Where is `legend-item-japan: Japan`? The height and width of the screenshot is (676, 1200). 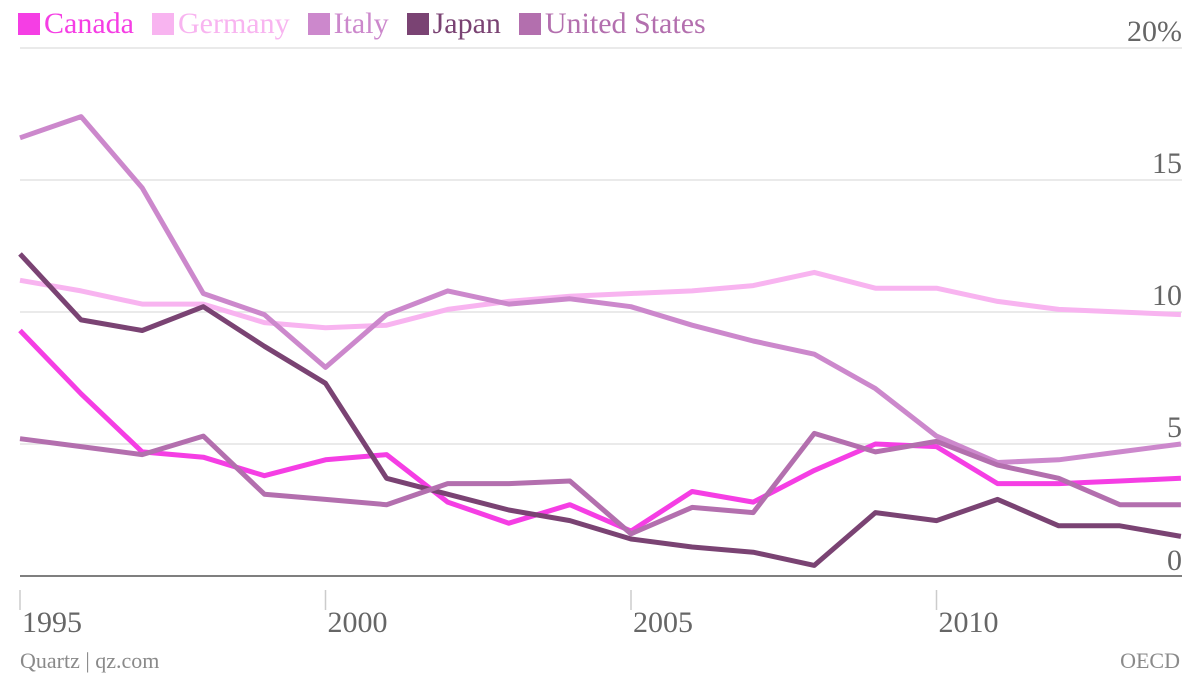 legend-item-japan: Japan is located at coordinates (453, 24).